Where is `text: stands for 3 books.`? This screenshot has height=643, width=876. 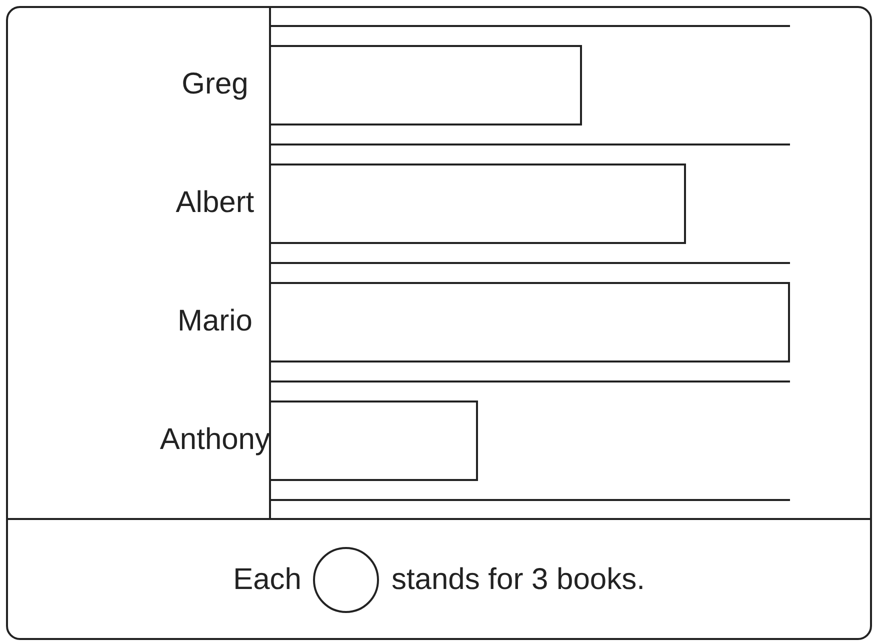 text: stands for 3 books. is located at coordinates (518, 580).